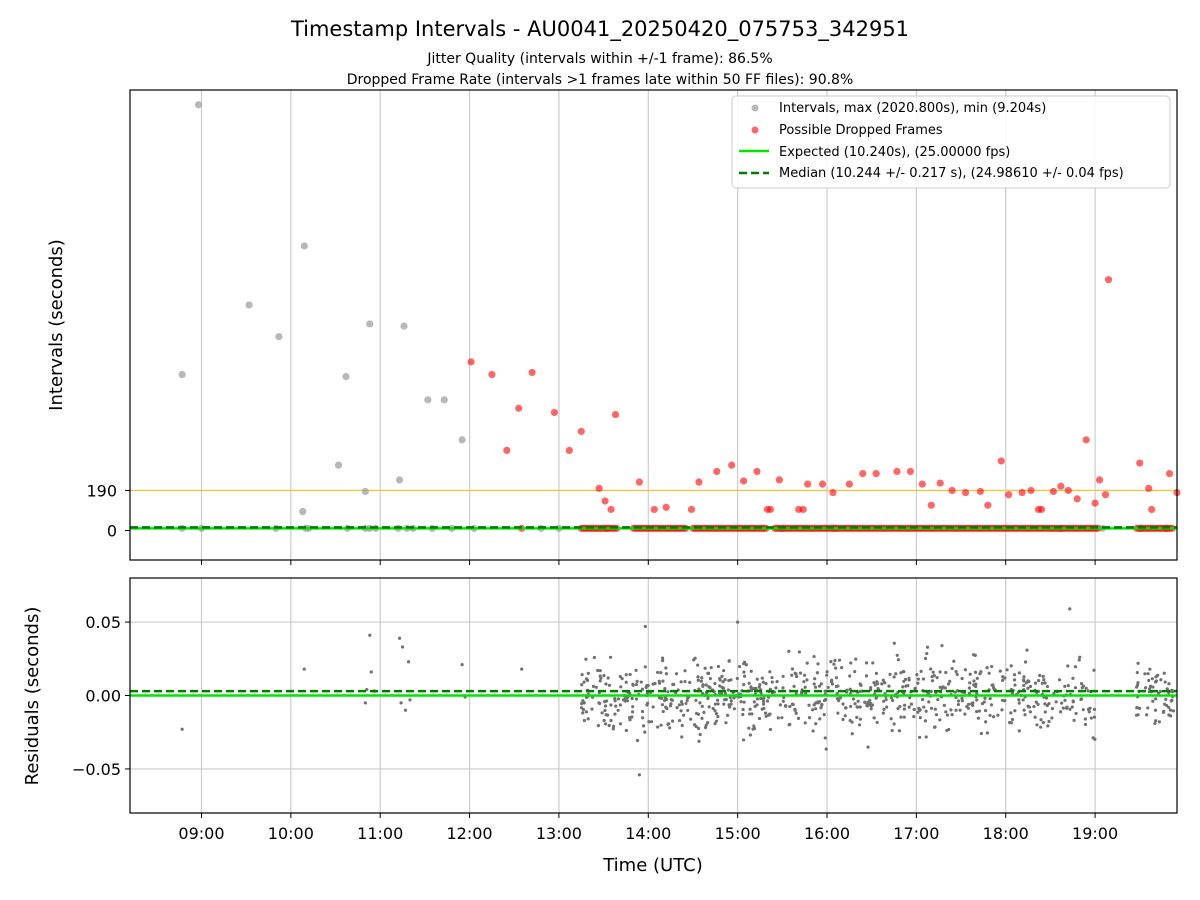  I want to click on x-tick-label: 14:00, so click(648, 833).